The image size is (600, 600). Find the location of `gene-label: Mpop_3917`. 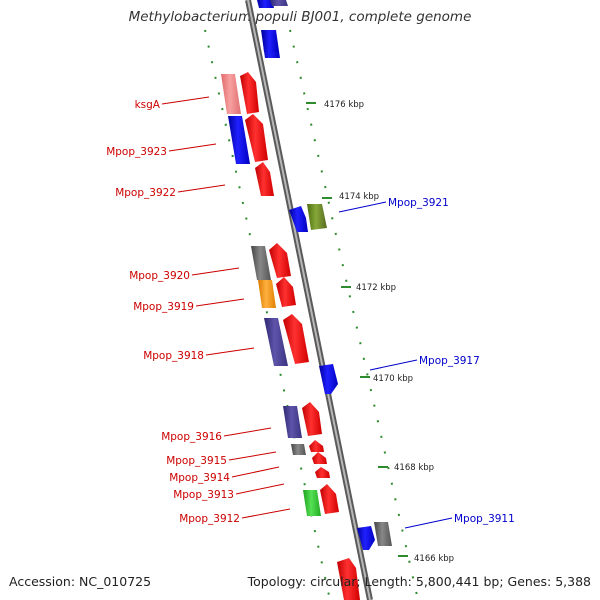

gene-label: Mpop_3917 is located at coordinates (449, 361).